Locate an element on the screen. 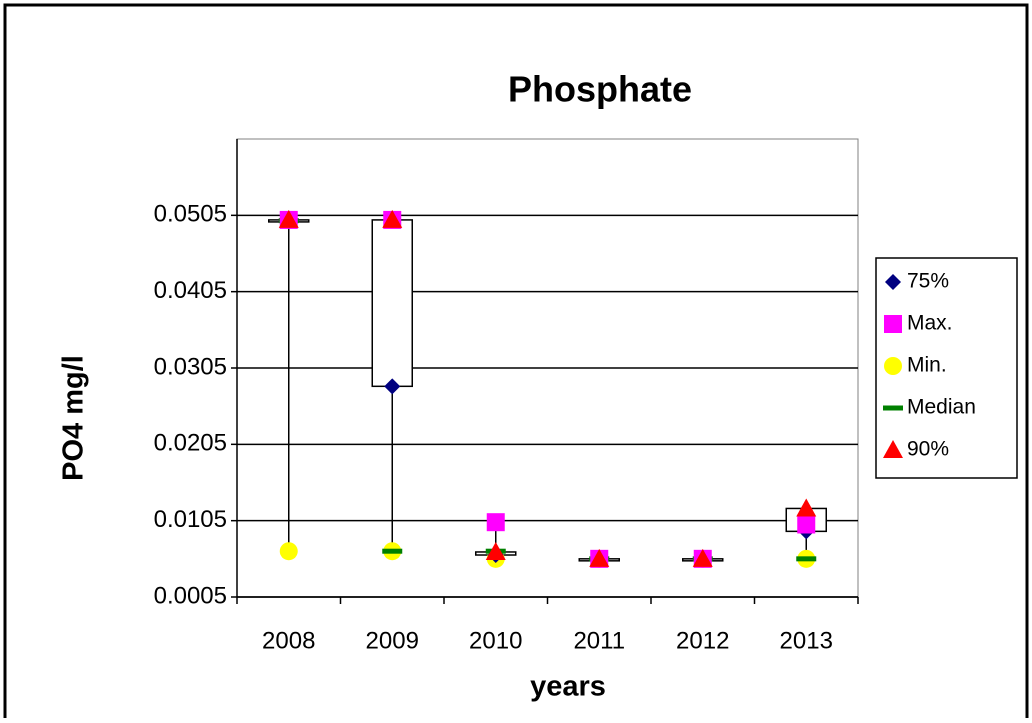 The width and height of the screenshot is (1032, 723). q75-marker is located at coordinates (392, 386).